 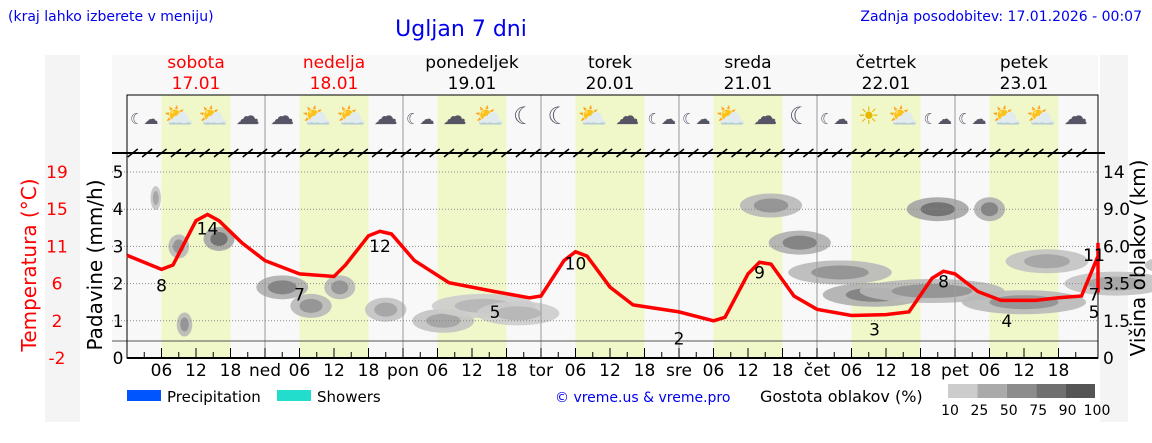 I want to click on day-date: 20.01, so click(x=610, y=84).